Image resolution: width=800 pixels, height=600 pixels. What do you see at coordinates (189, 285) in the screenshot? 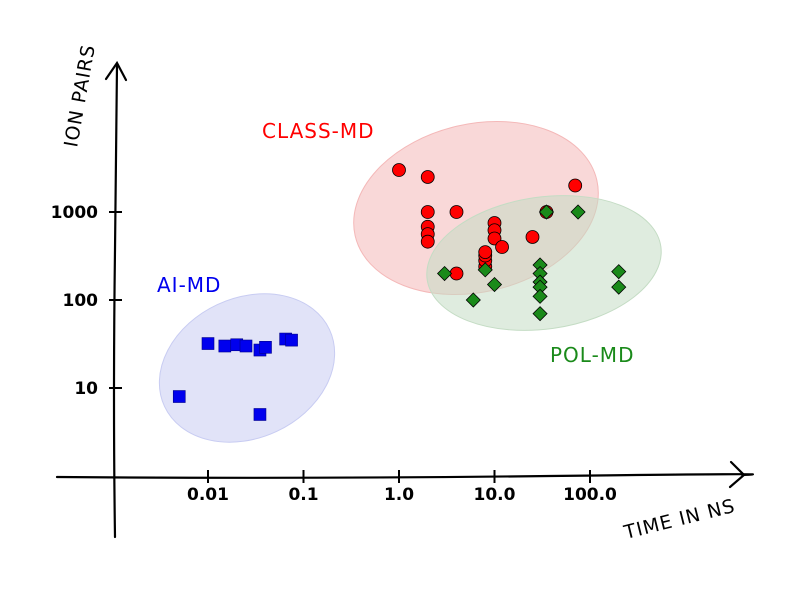
I see `ai-md-label: AI-MD` at bounding box center [189, 285].